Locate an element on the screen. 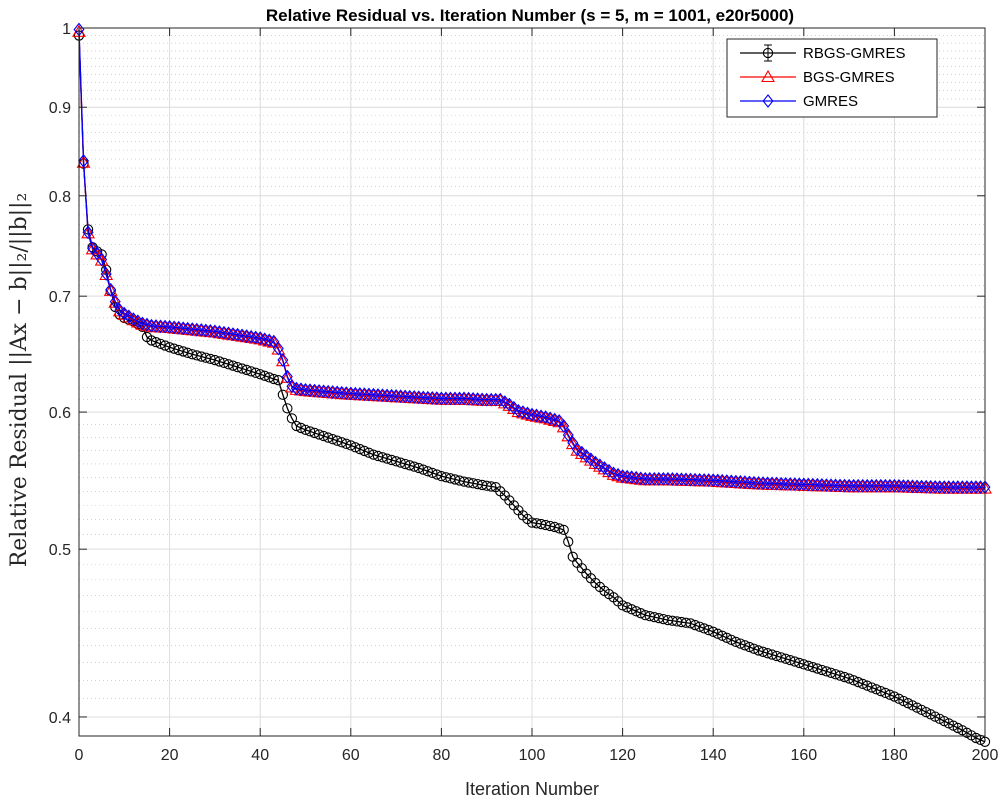  x-tick-label: 140 is located at coordinates (713, 755).